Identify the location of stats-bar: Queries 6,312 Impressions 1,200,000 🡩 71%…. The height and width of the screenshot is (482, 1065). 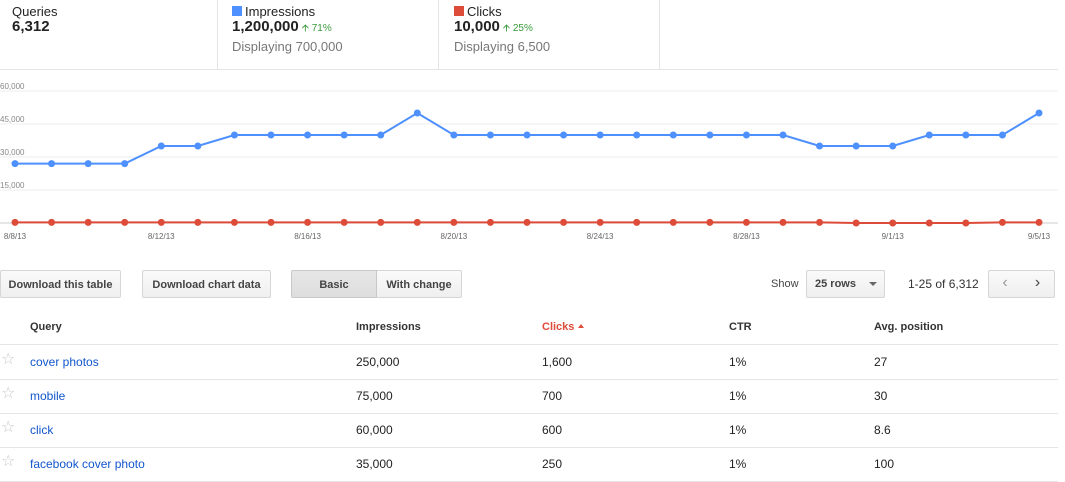
(532, 35).